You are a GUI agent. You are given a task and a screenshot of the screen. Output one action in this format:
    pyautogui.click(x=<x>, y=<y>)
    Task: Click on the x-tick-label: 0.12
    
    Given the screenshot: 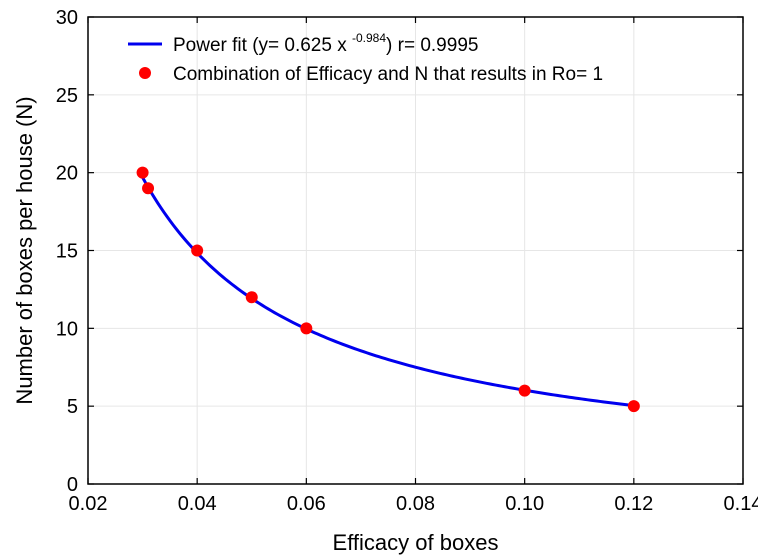 What is the action you would take?
    pyautogui.click(x=633, y=504)
    